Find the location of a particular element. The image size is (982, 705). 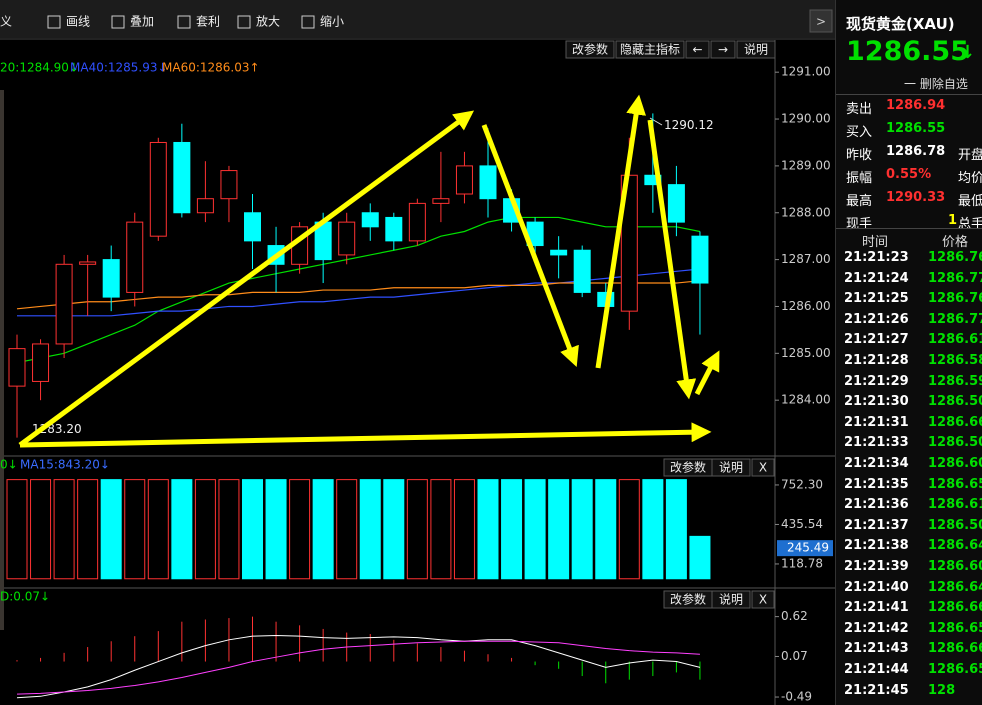

y-tick-label: 1289.00 is located at coordinates (806, 165).